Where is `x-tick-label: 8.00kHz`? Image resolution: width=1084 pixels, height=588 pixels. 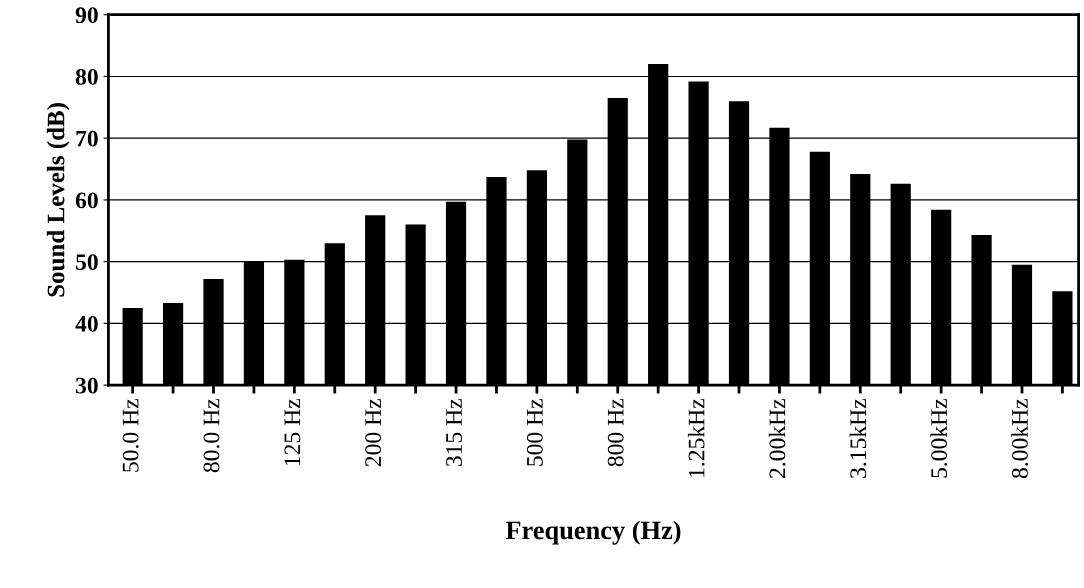
x-tick-label: 8.00kHz is located at coordinates (1019, 438).